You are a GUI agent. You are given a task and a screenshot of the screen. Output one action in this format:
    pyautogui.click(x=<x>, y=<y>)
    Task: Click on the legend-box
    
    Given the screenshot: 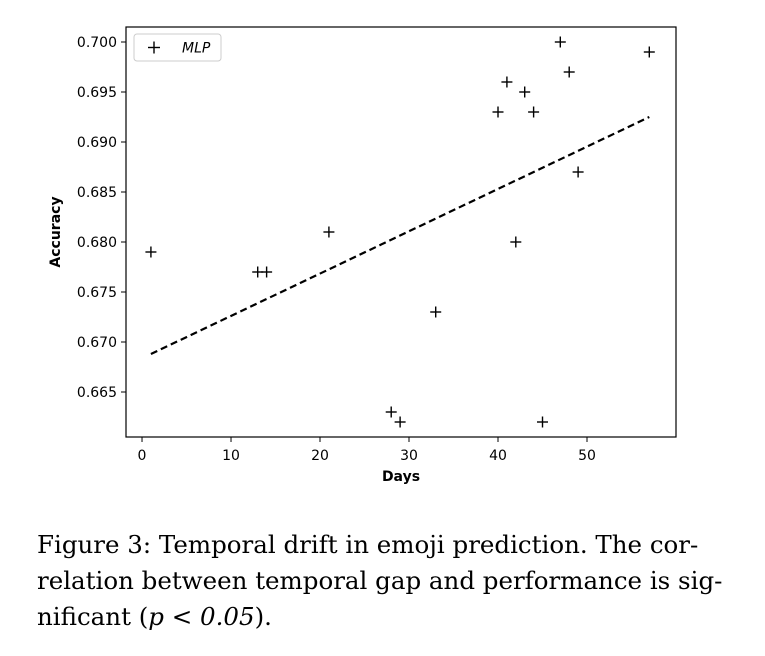 What is the action you would take?
    pyautogui.click(x=177, y=47)
    